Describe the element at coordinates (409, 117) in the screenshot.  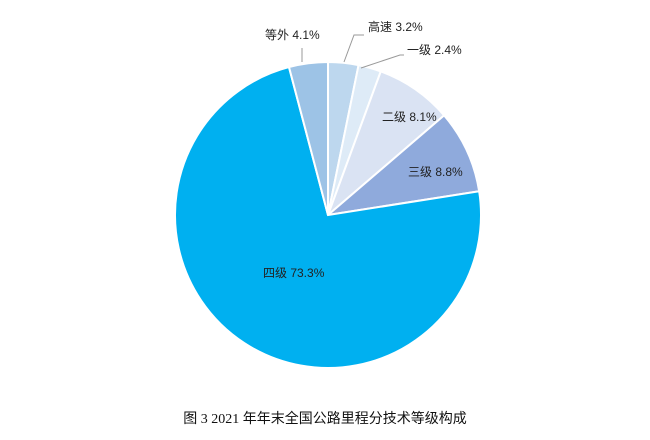
I see `data-label-2: 二级 8.1%` at that location.